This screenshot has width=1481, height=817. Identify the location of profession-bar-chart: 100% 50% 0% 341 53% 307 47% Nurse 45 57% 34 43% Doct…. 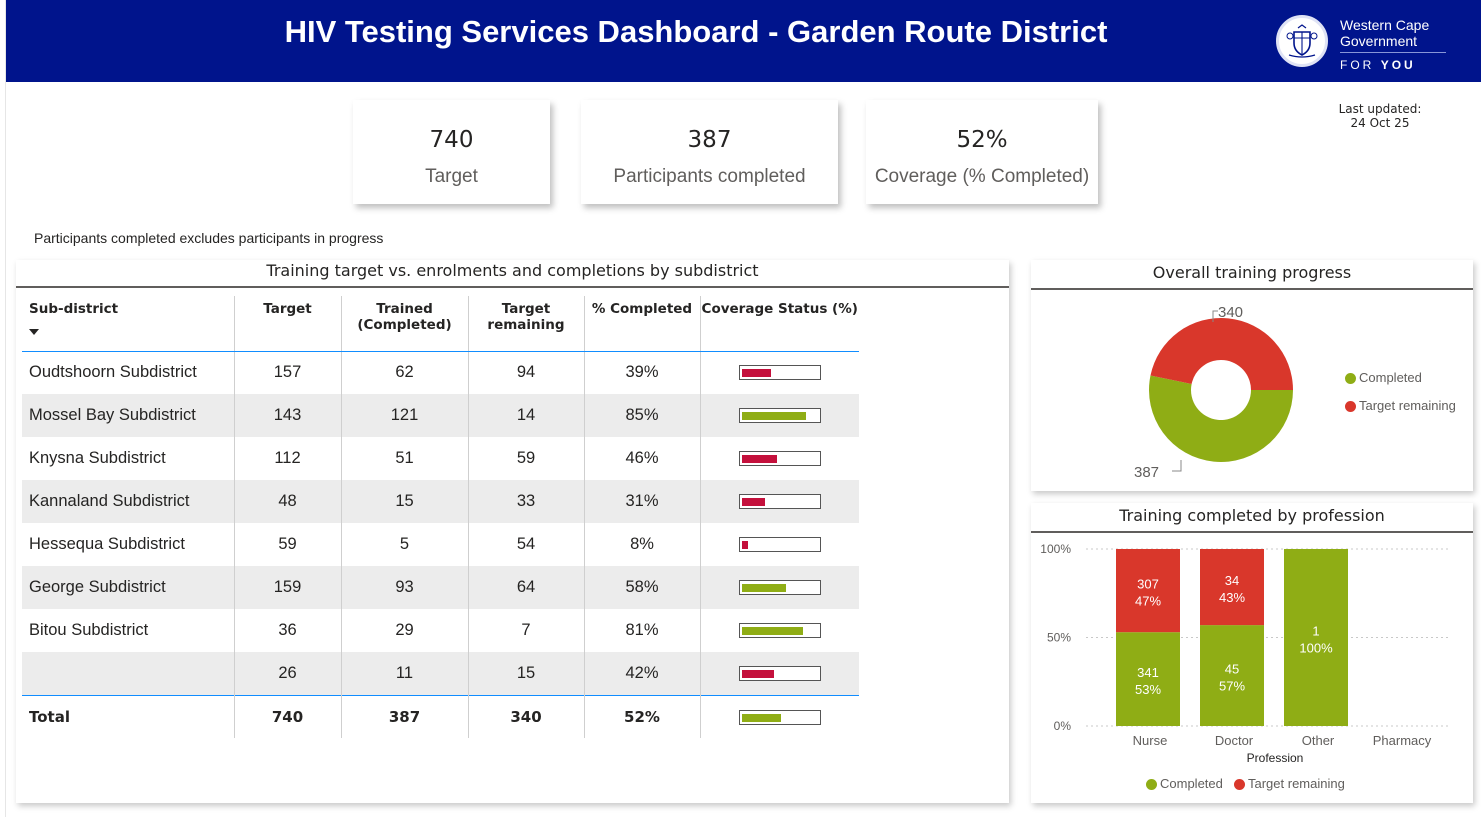
(1245, 653).